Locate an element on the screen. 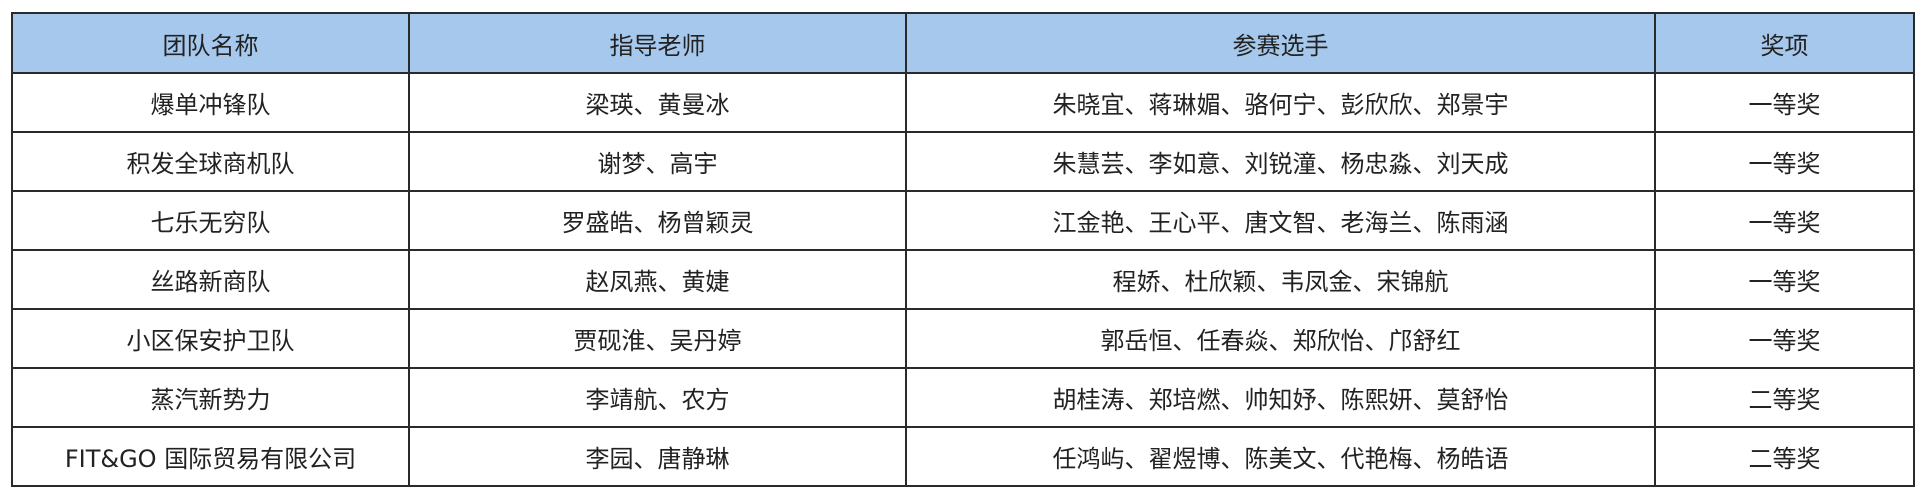  advisor-cell: 李园、唐静琳 is located at coordinates (657, 456).